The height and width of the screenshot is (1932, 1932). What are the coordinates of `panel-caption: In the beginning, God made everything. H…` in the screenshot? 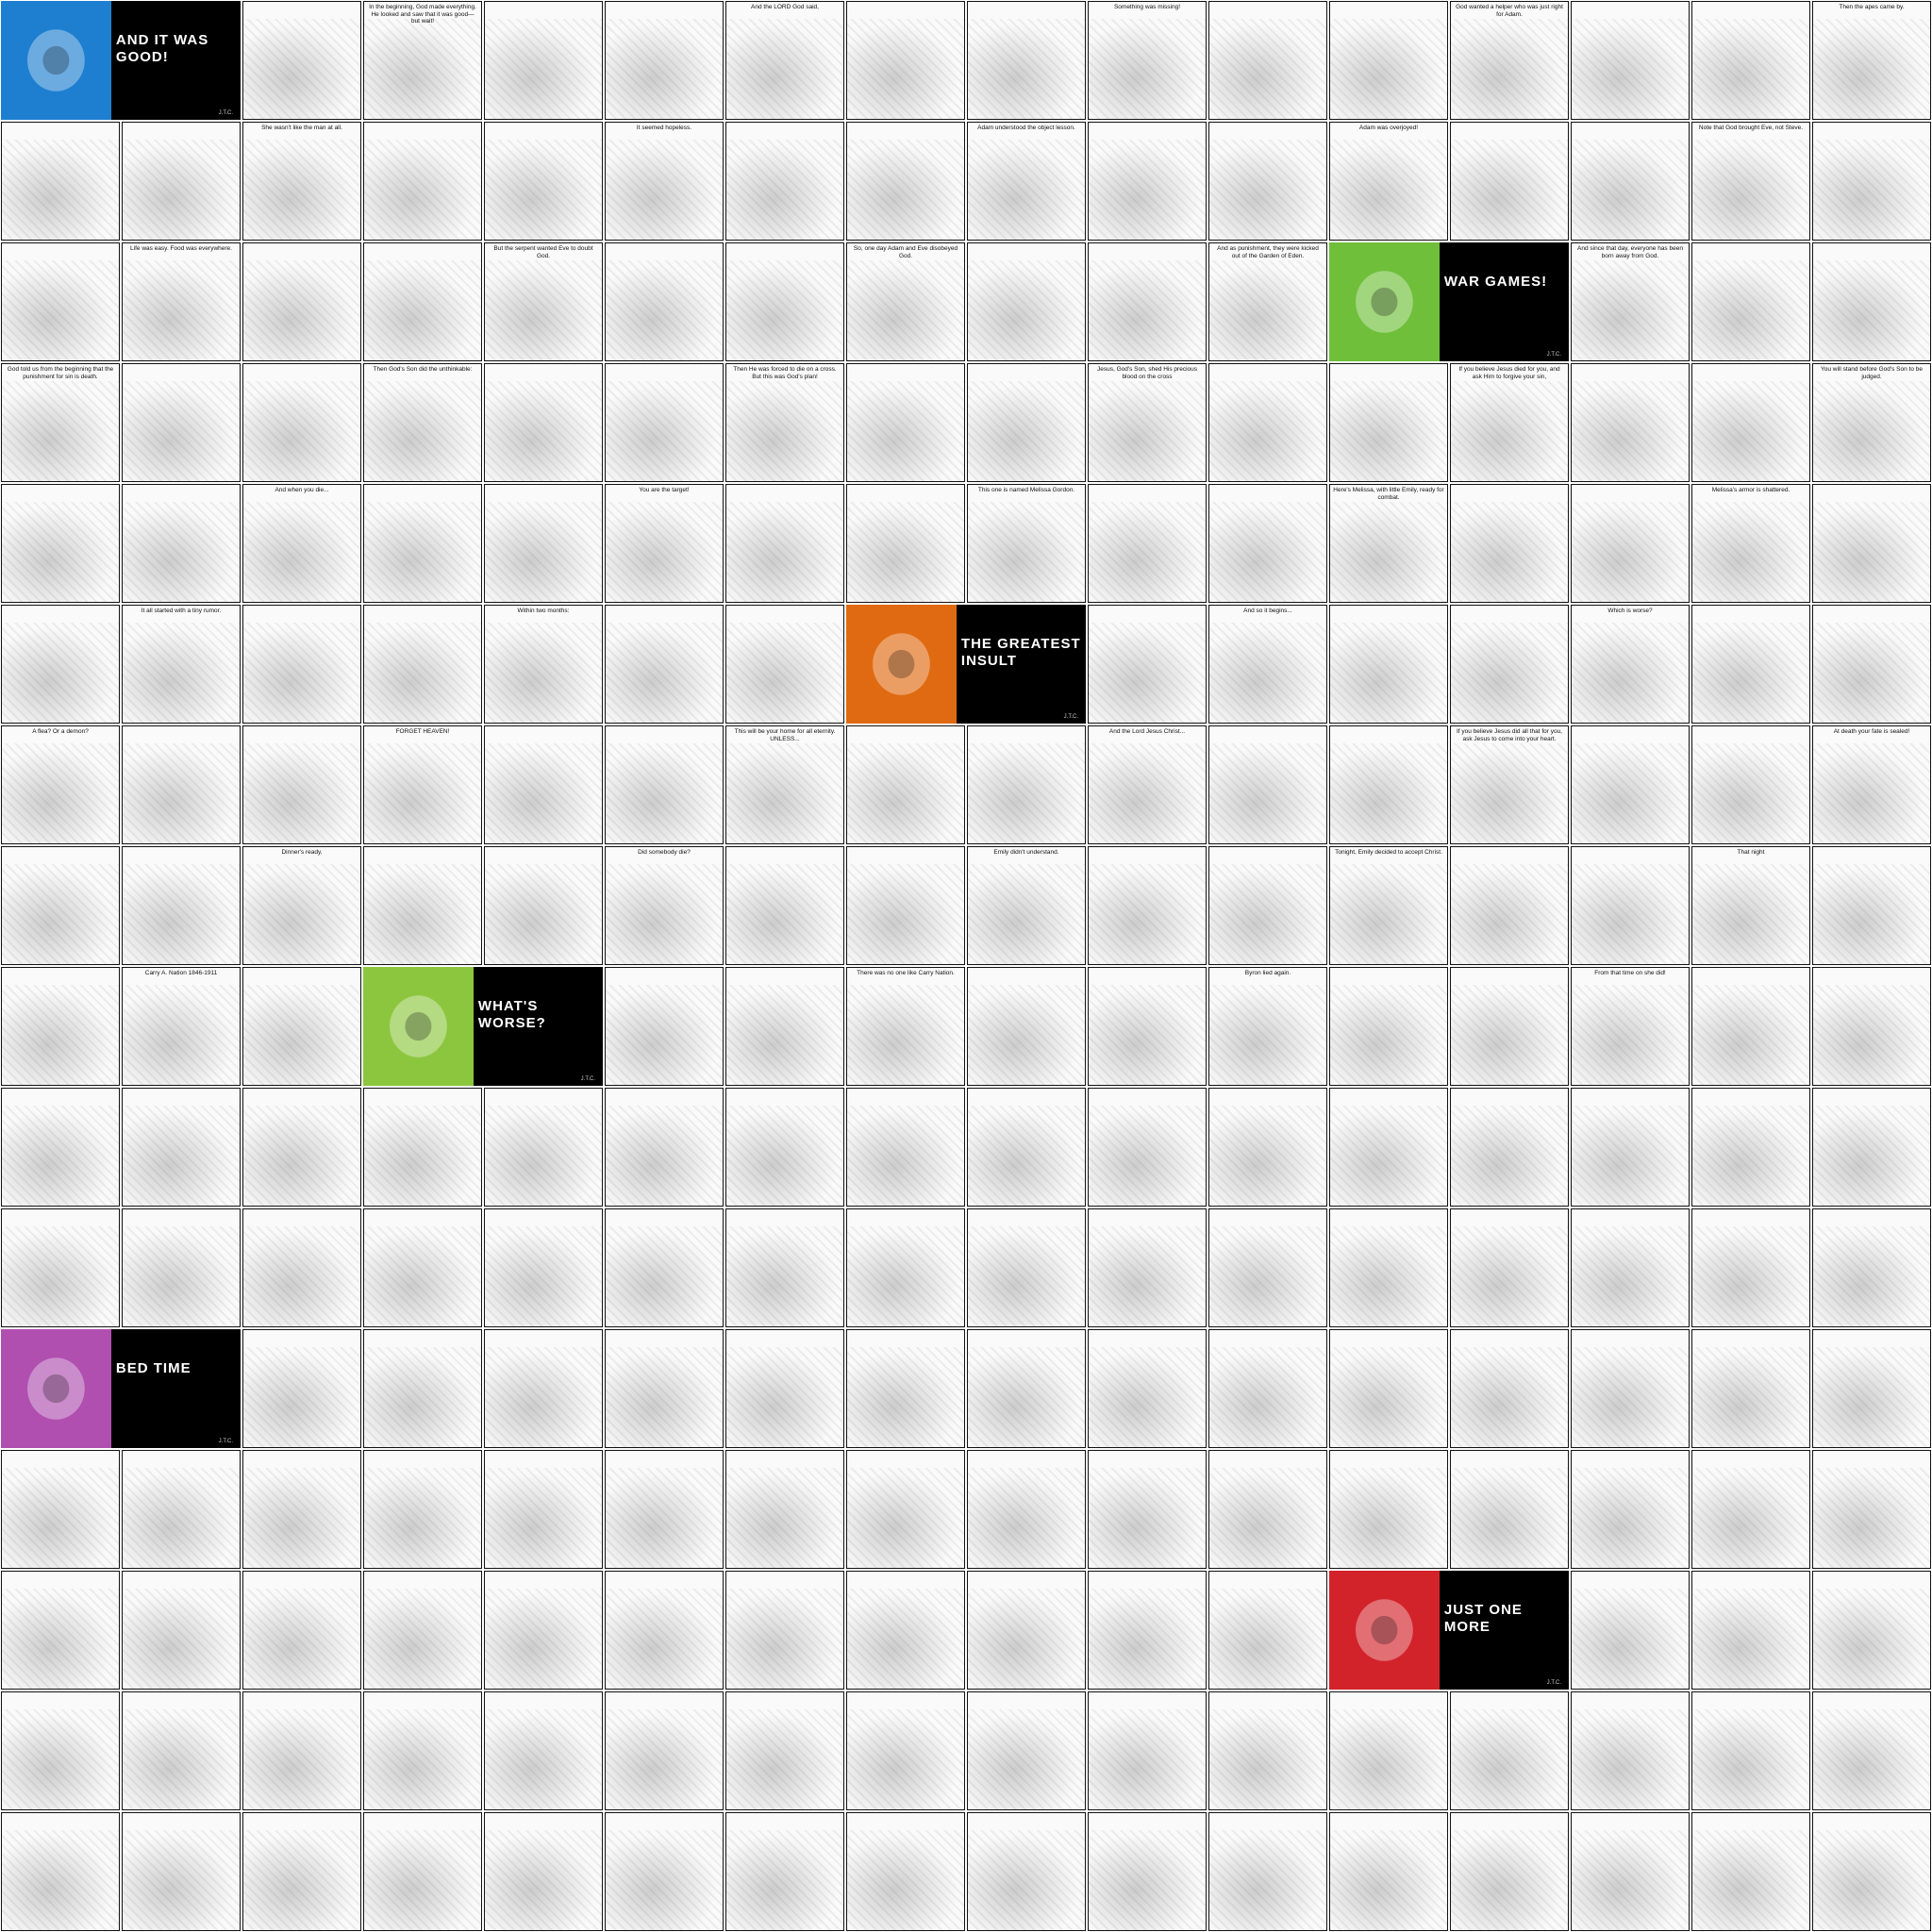 It's located at (423, 15).